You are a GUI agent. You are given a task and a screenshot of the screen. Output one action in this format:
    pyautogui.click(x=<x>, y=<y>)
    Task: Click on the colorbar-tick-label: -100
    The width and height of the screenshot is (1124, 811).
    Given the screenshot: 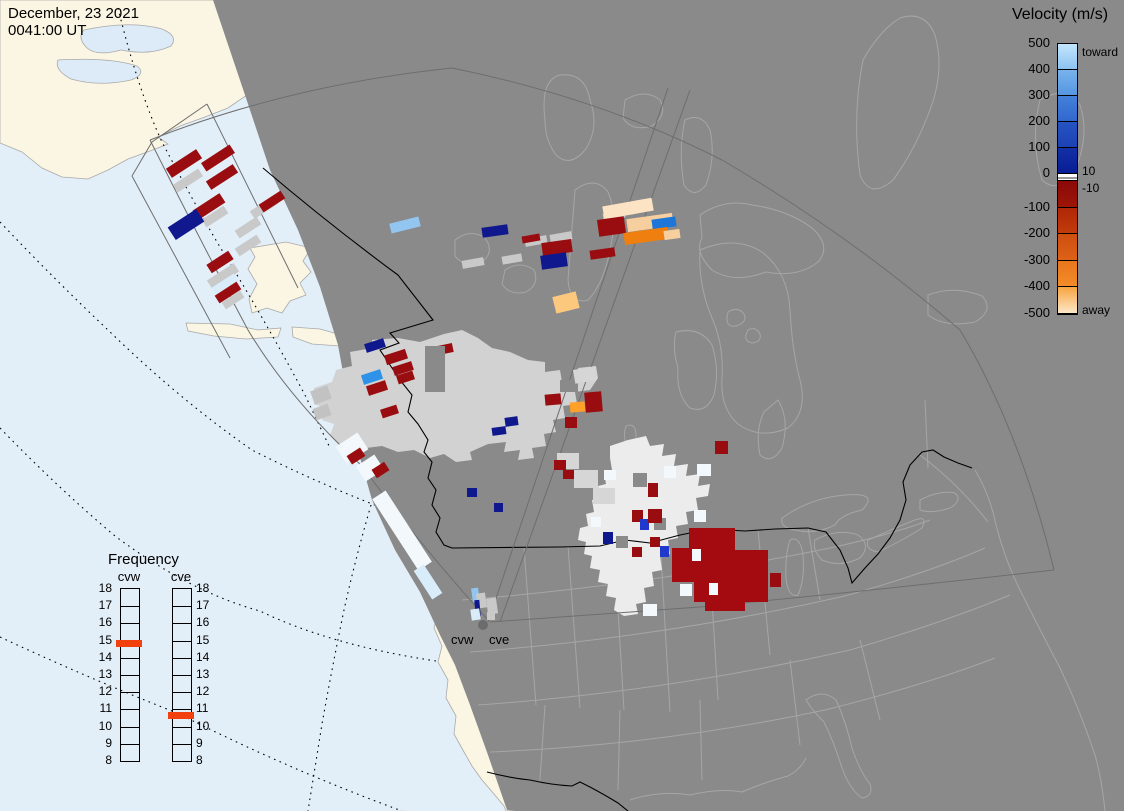 What is the action you would take?
    pyautogui.click(x=1036, y=206)
    